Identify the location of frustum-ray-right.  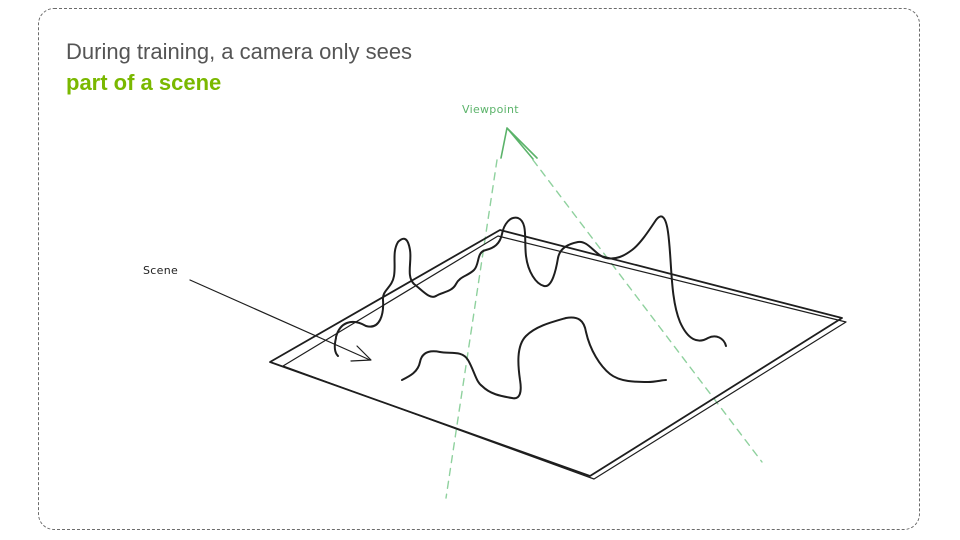
(647, 311).